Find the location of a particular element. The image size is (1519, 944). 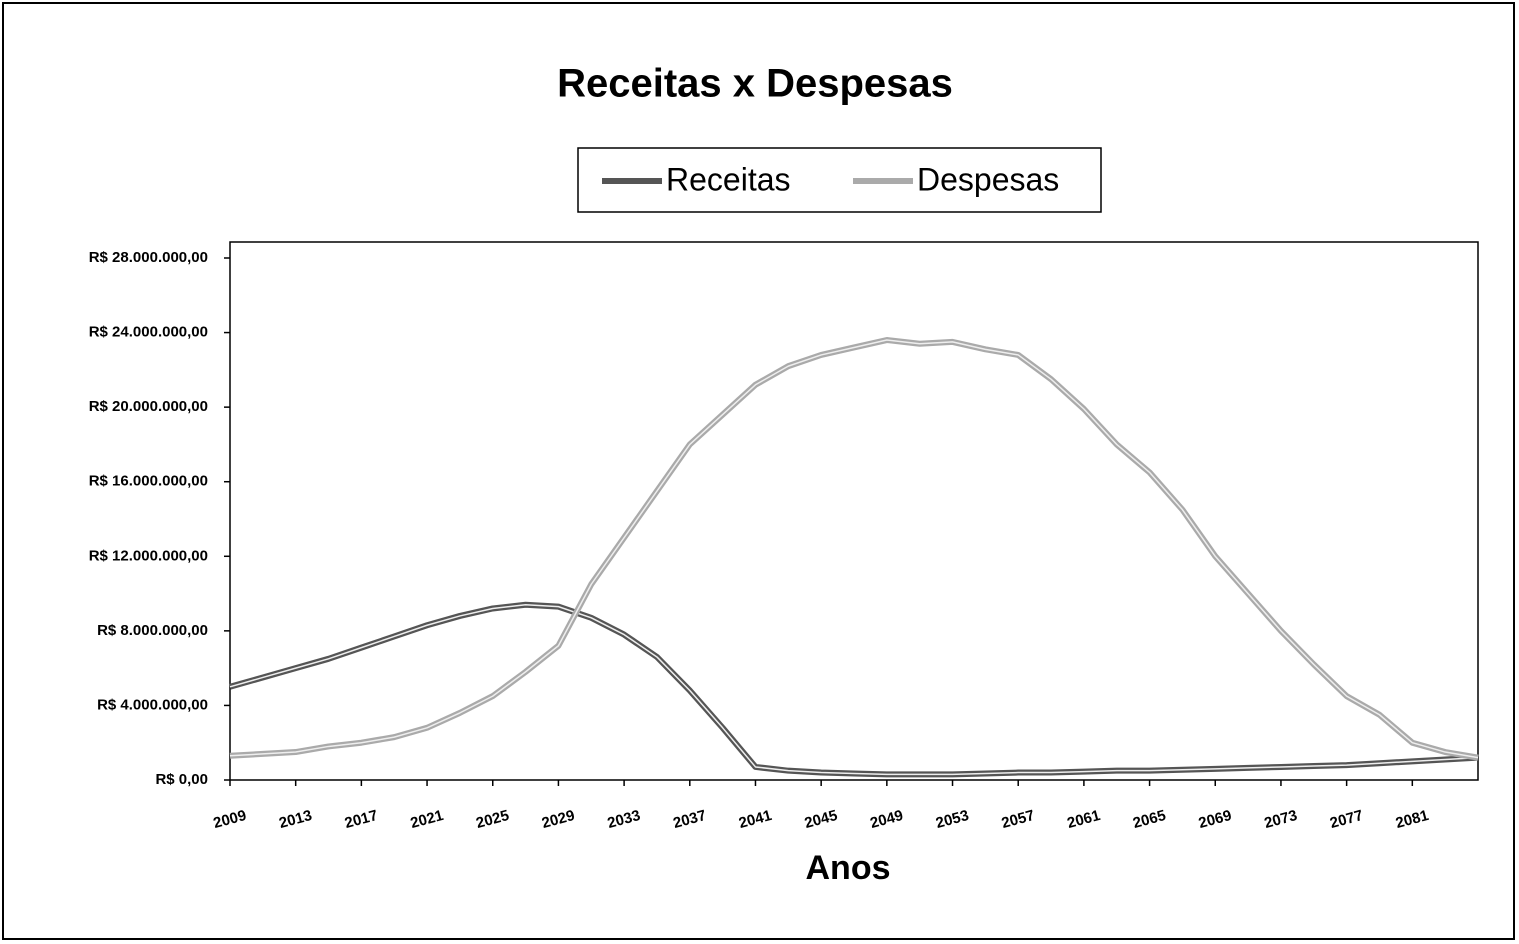

y-tick-label: R$ 28.000.000,00 is located at coordinates (148, 257).